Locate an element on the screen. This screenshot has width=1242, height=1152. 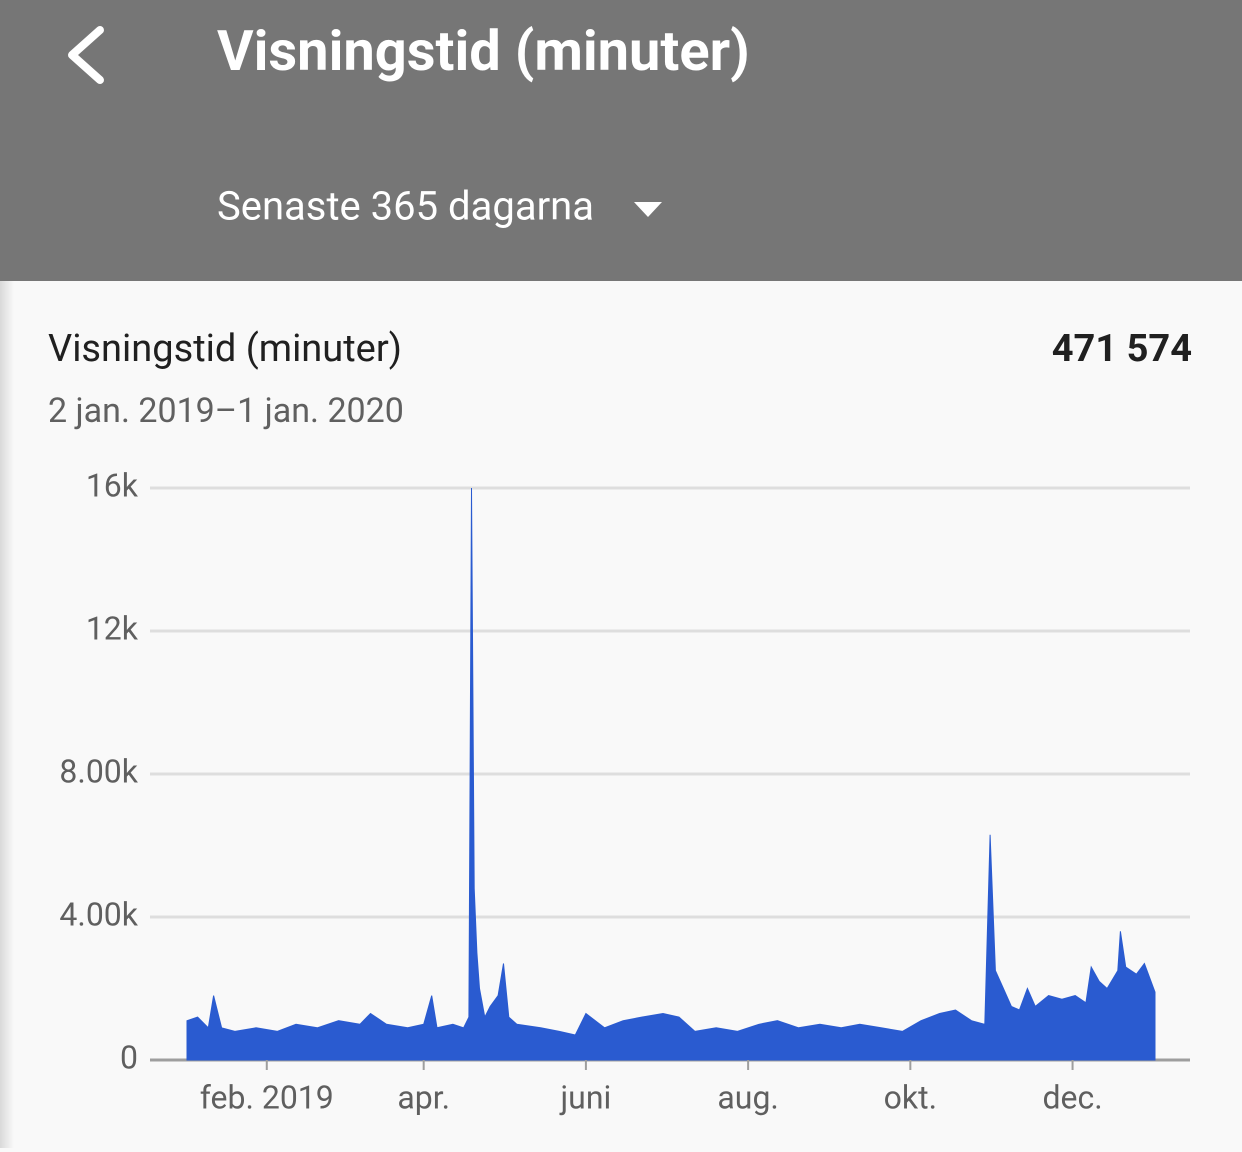
date-range: 2 jan. 2019–1 jan. 2020 is located at coordinates (226, 411).